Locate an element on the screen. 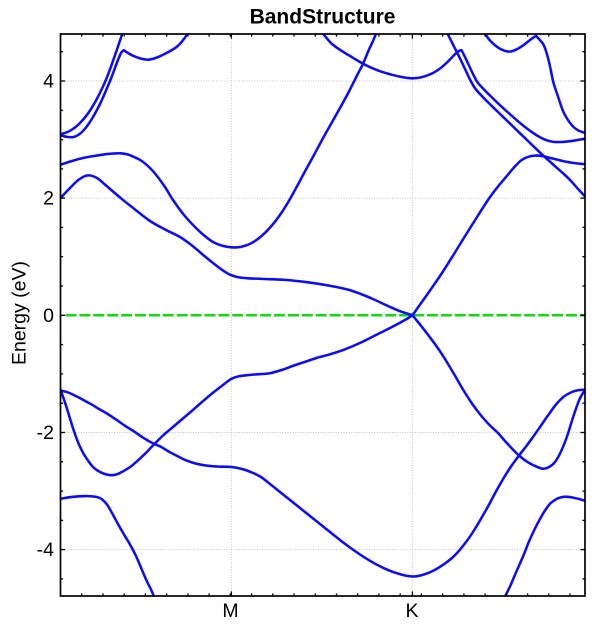  svg-text: 2 is located at coordinates (48, 199).